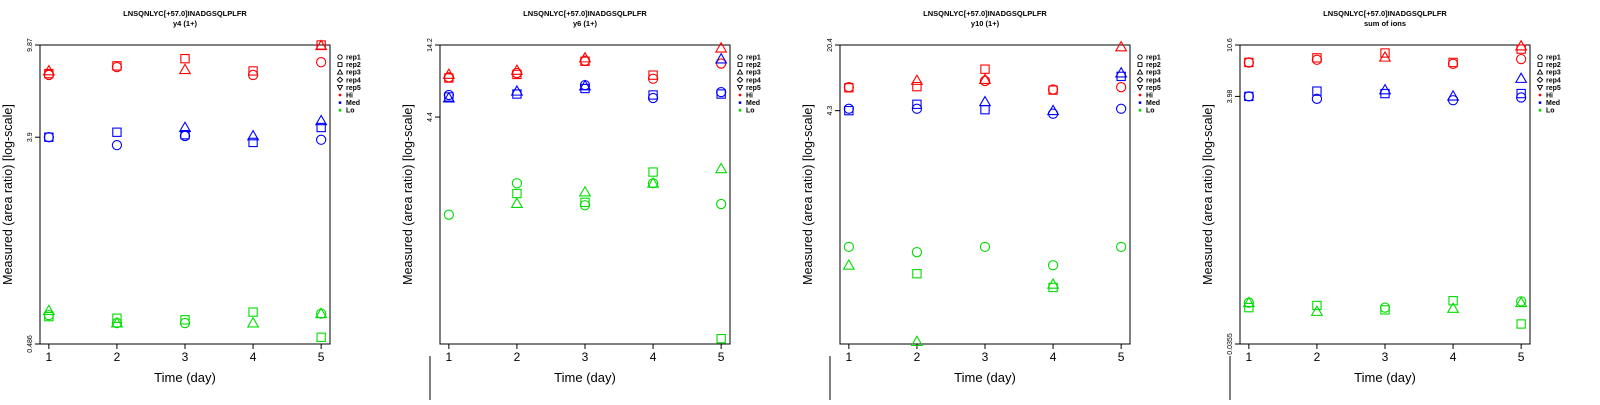 This screenshot has height=405, width=1600. Describe the element at coordinates (740, 57) in the screenshot. I see `legend-marker-rep1` at that location.